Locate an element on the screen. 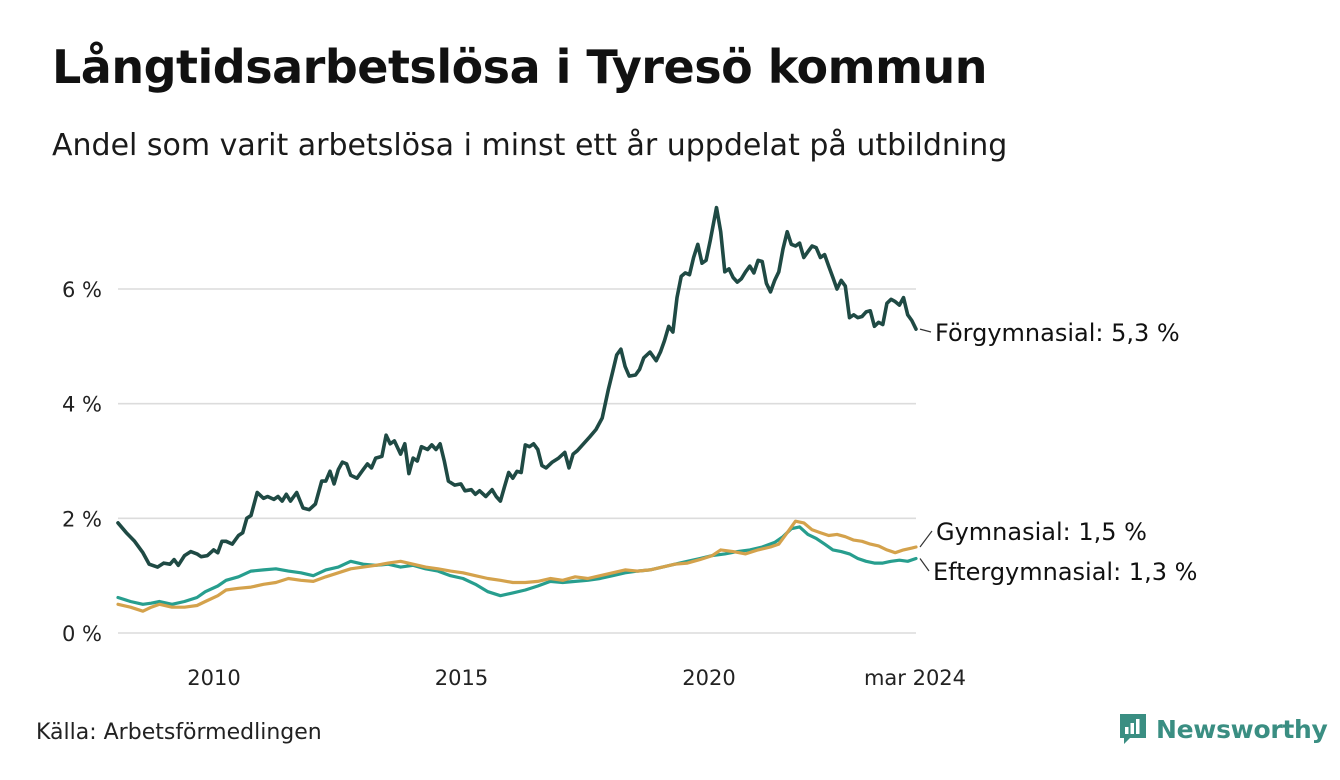  brand-name: Newsworthy is located at coordinates (1242, 729).